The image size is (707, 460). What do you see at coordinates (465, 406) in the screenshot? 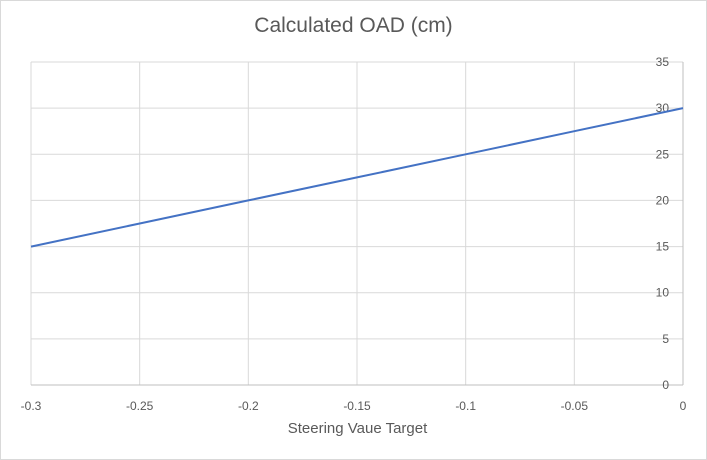
I see `x-tick-label: -0.1` at bounding box center [465, 406].